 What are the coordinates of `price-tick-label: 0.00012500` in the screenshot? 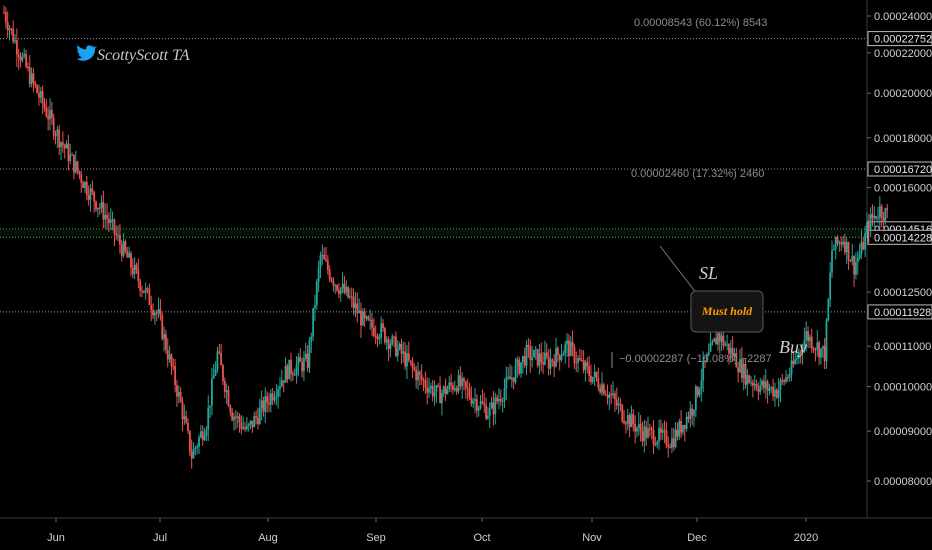 It's located at (903, 293).